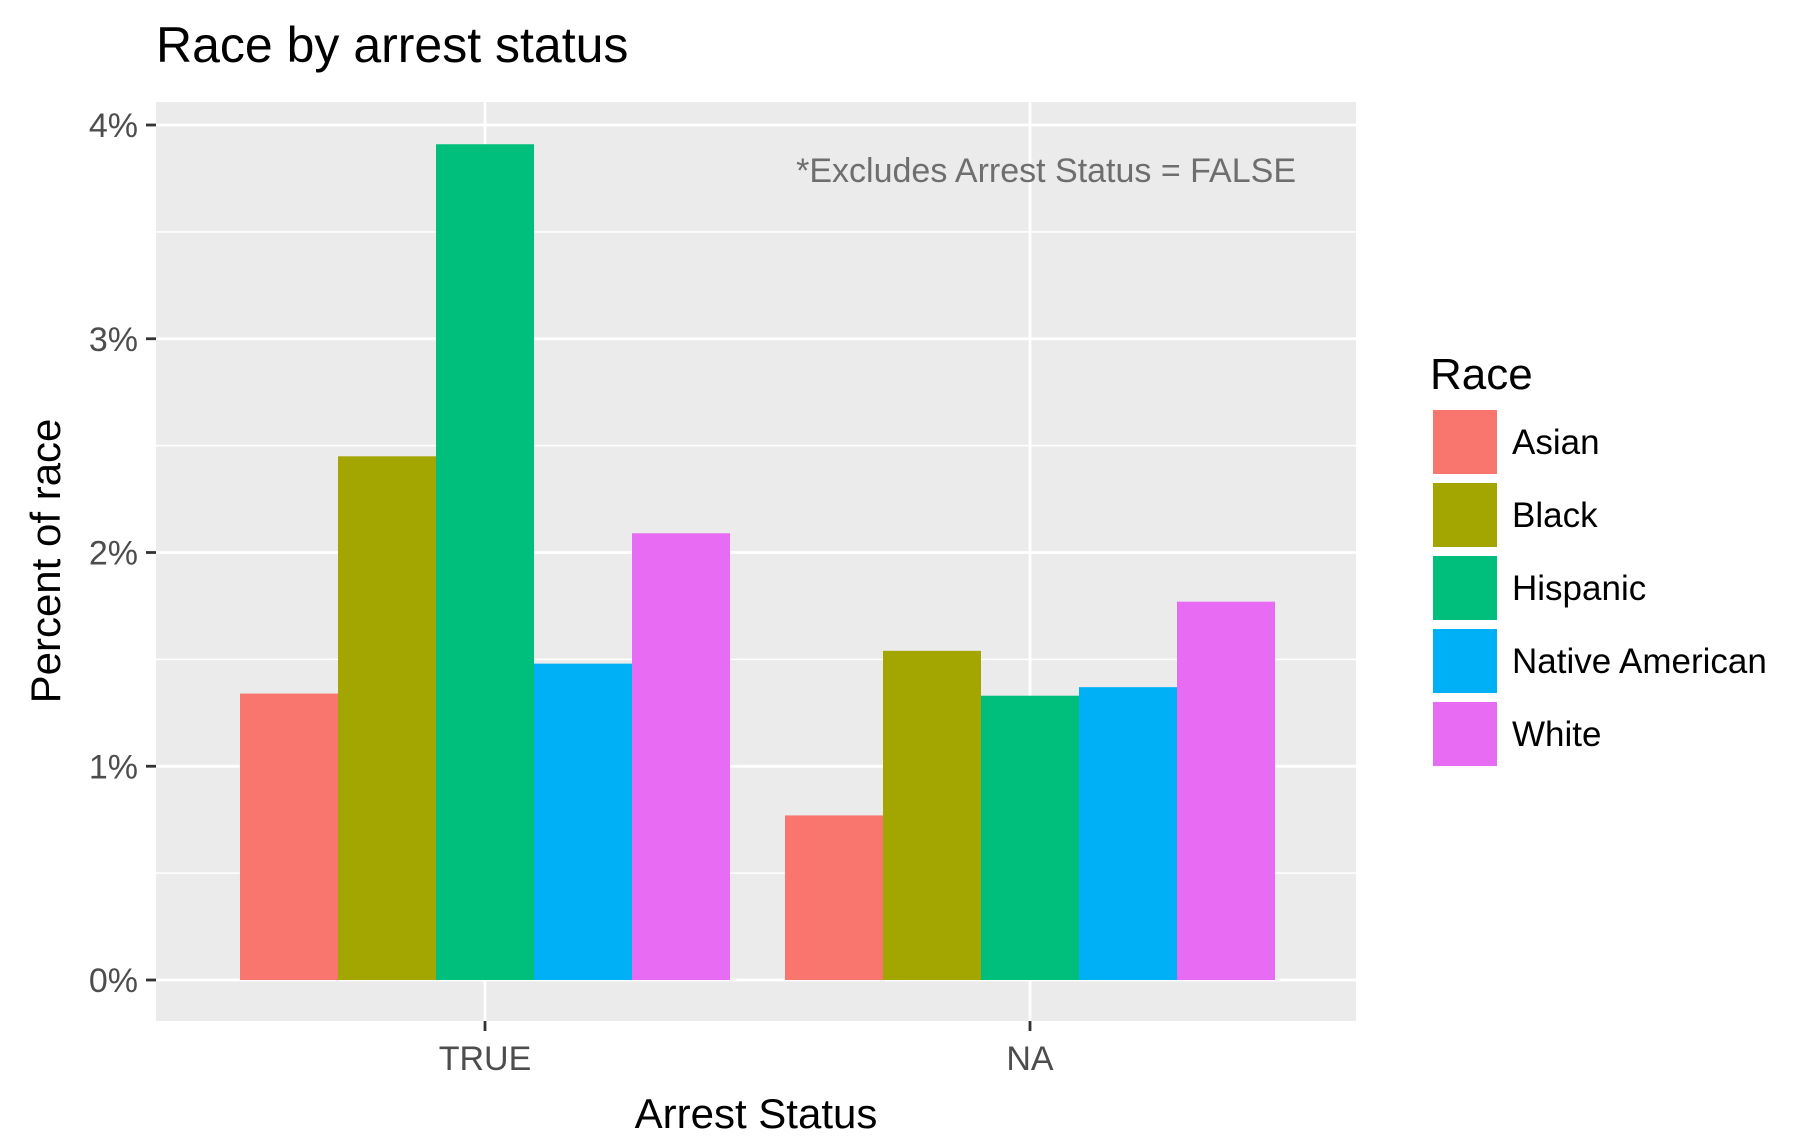 The width and height of the screenshot is (1803, 1137). What do you see at coordinates (1556, 734) in the screenshot?
I see `legend-label: White` at bounding box center [1556, 734].